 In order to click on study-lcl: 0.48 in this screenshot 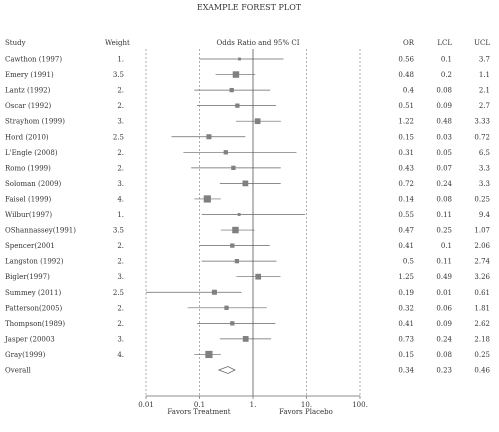, I will do `click(444, 122)`.